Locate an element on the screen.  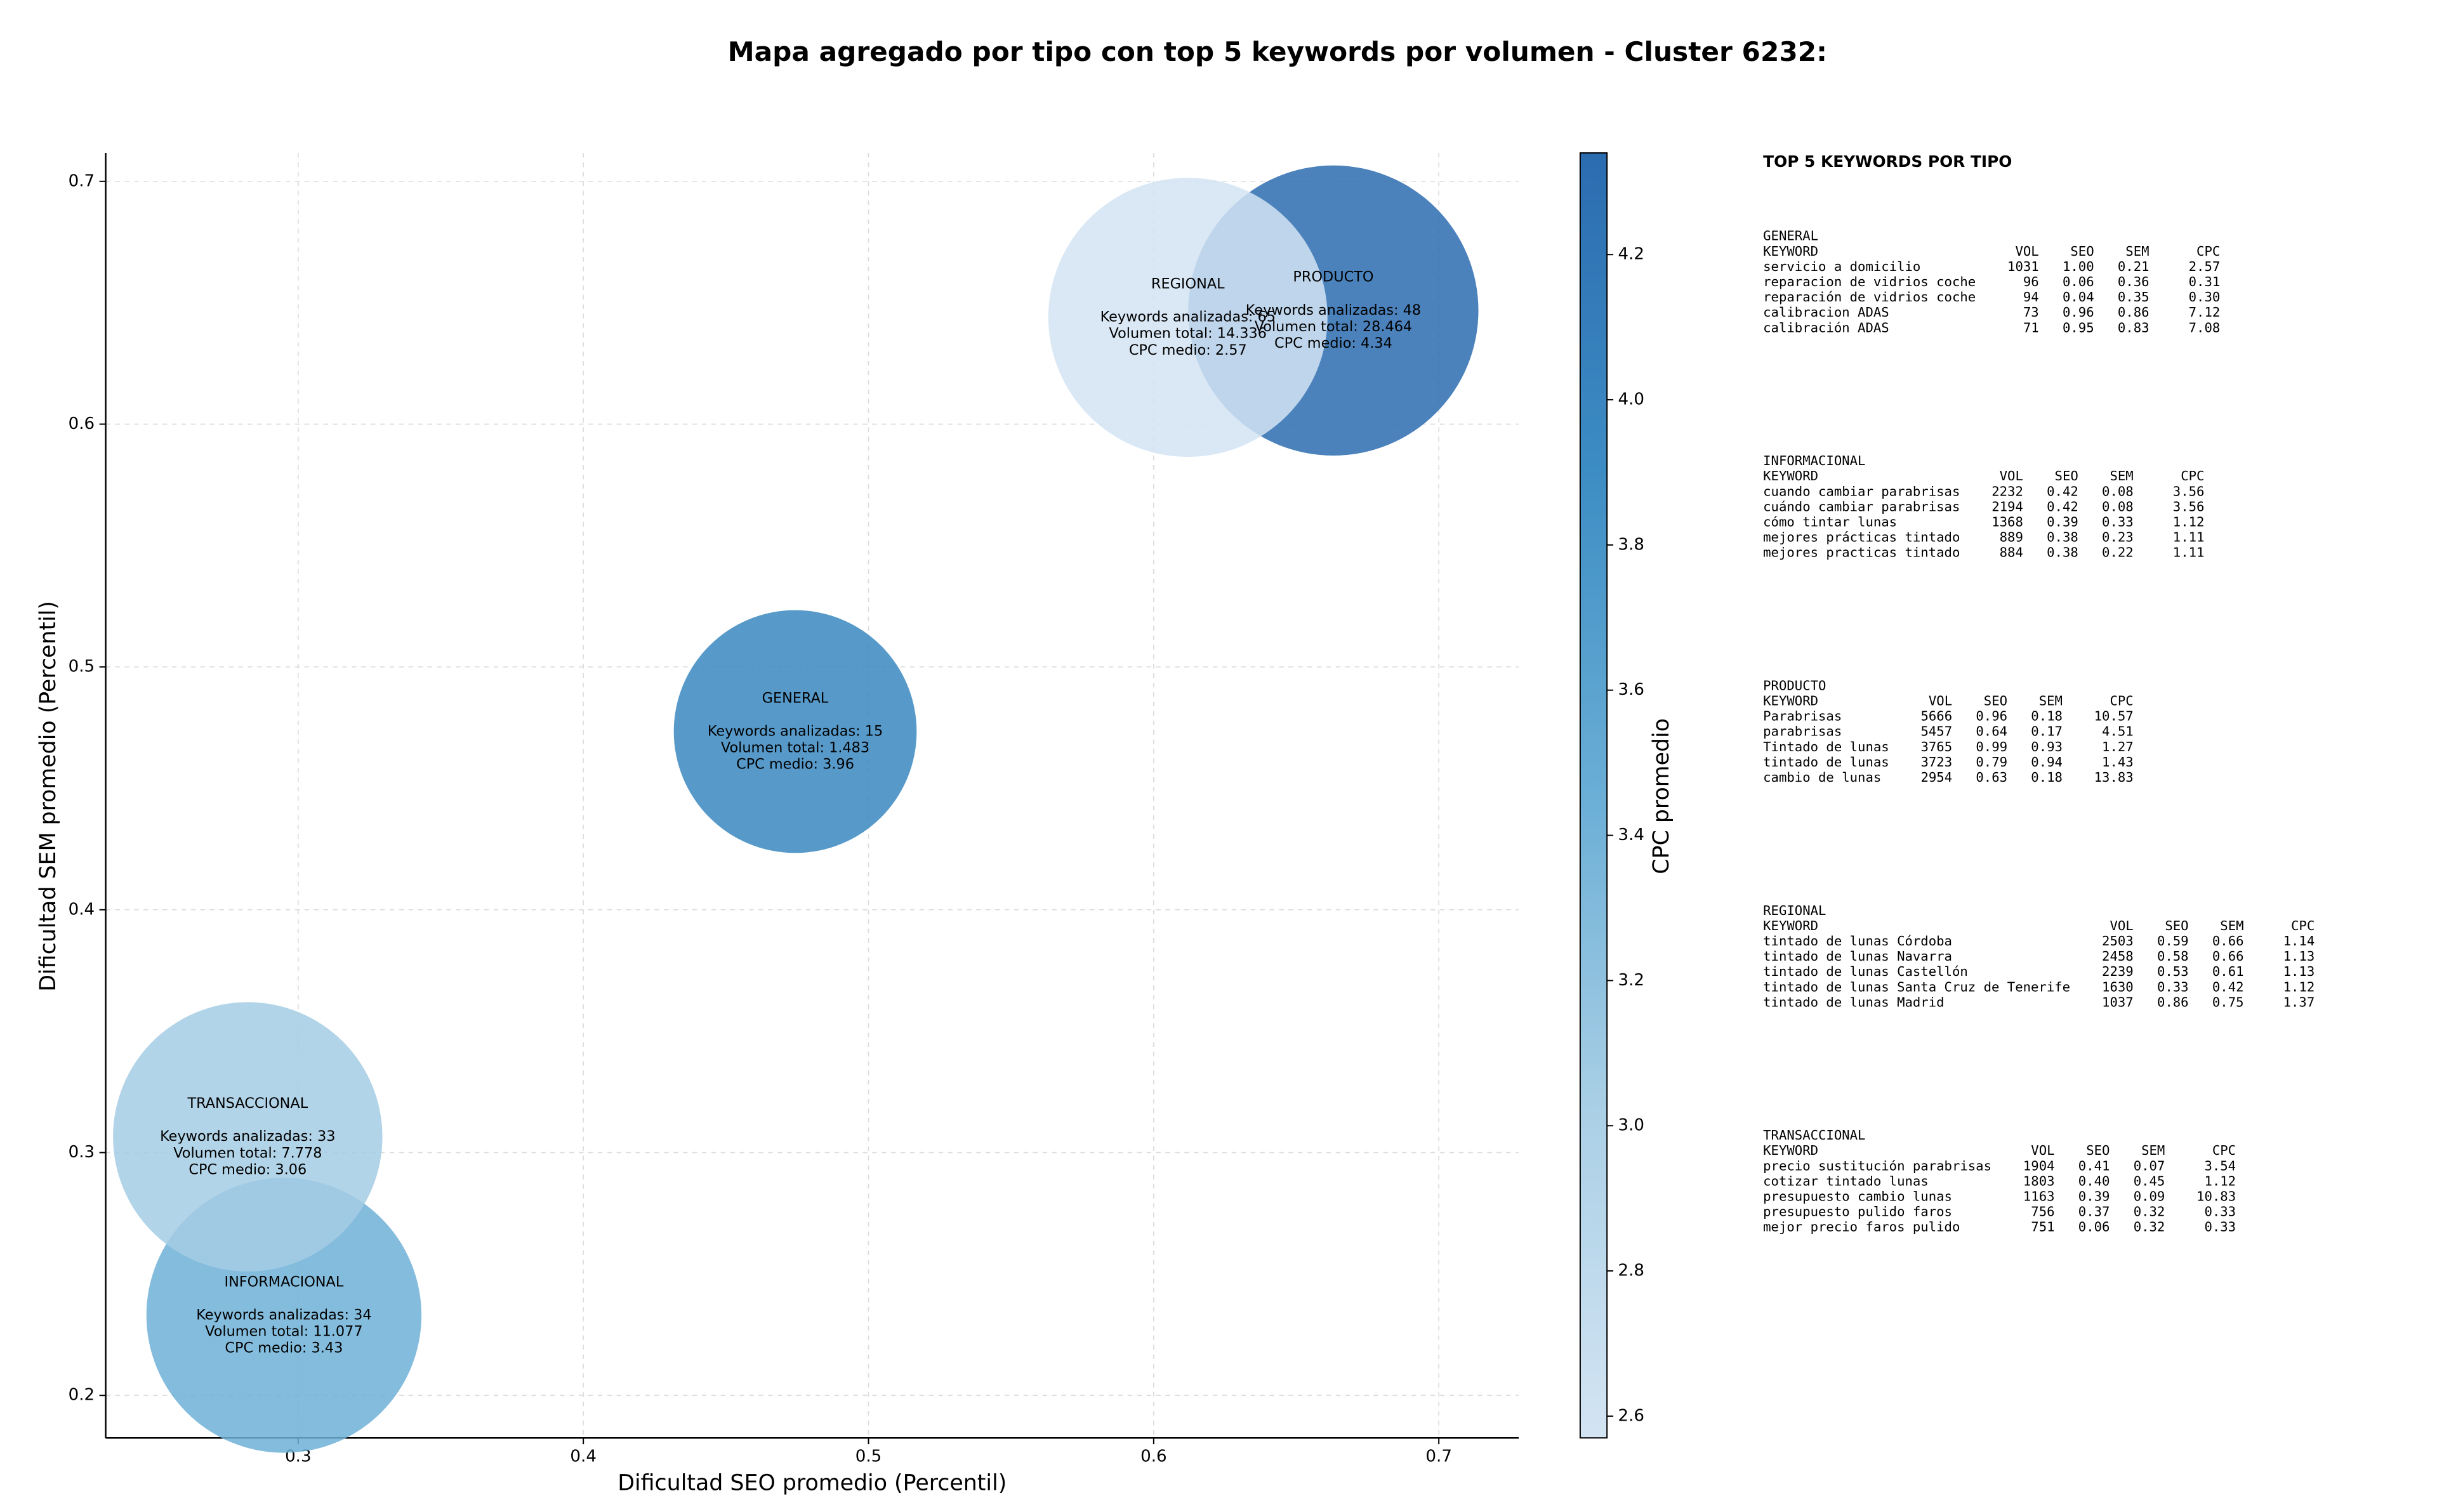
table-cell: 884 is located at coordinates (2011, 553).